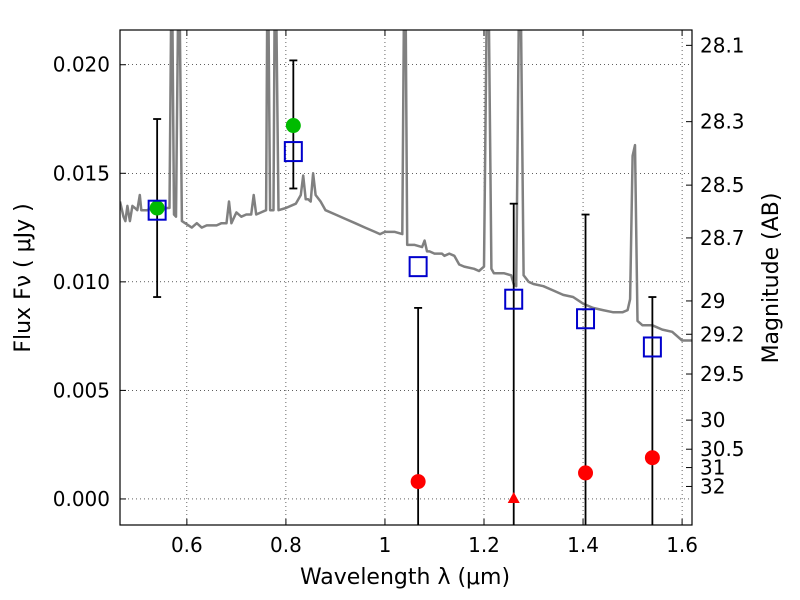  Describe the element at coordinates (722, 334) in the screenshot. I see `mag-tick-label: 29.2` at that location.